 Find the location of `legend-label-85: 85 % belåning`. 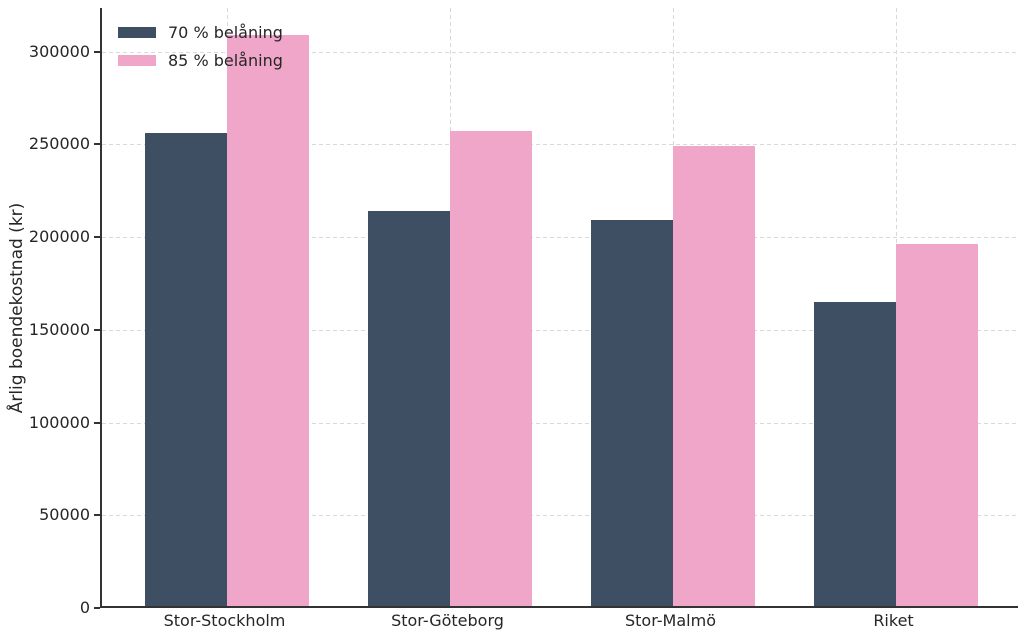

legend-label-85: 85 % belåning is located at coordinates (225, 60).